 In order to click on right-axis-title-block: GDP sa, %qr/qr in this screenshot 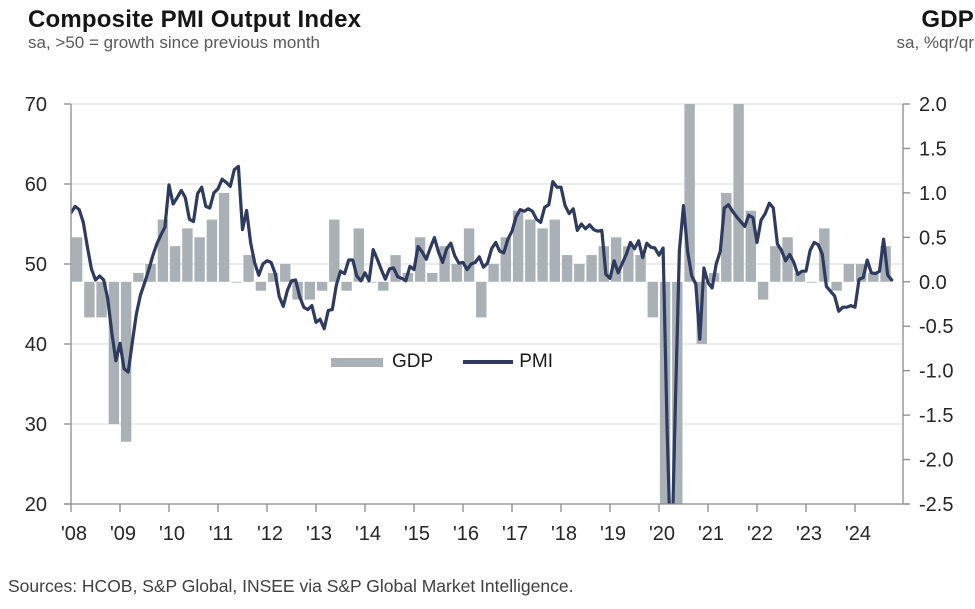, I will do `click(935, 30)`.